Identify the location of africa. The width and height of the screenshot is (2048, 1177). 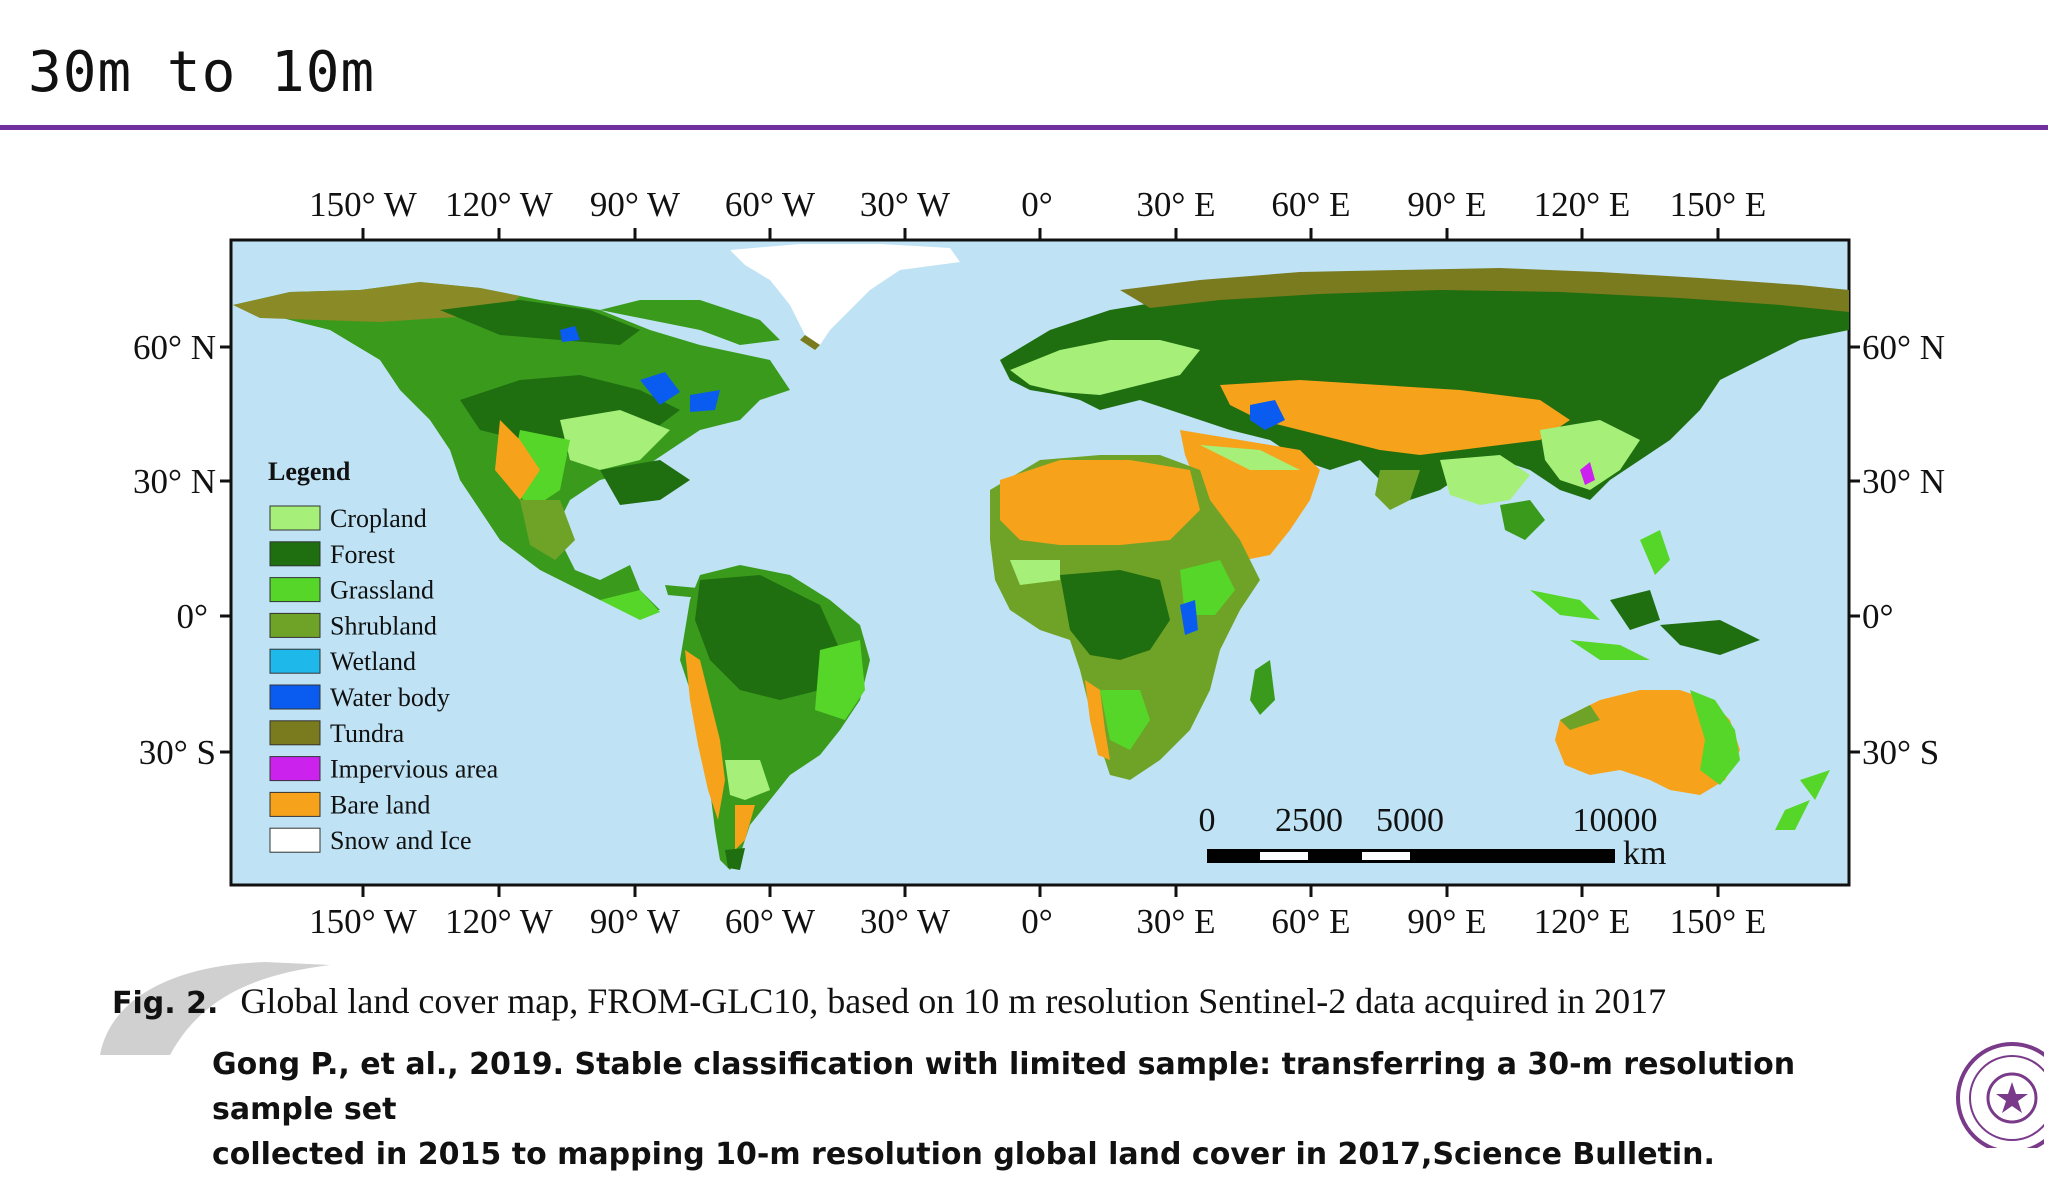
(1132, 617).